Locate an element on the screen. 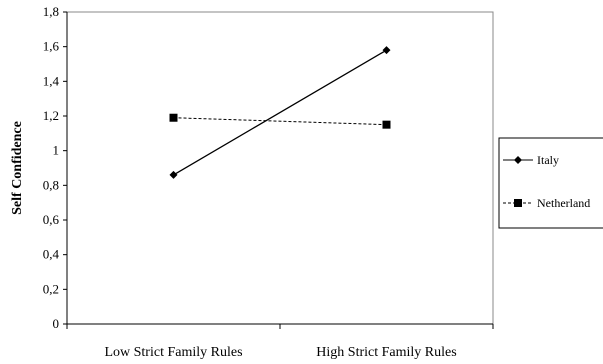  x-category-label: Low Strict Family Rules is located at coordinates (173, 352).